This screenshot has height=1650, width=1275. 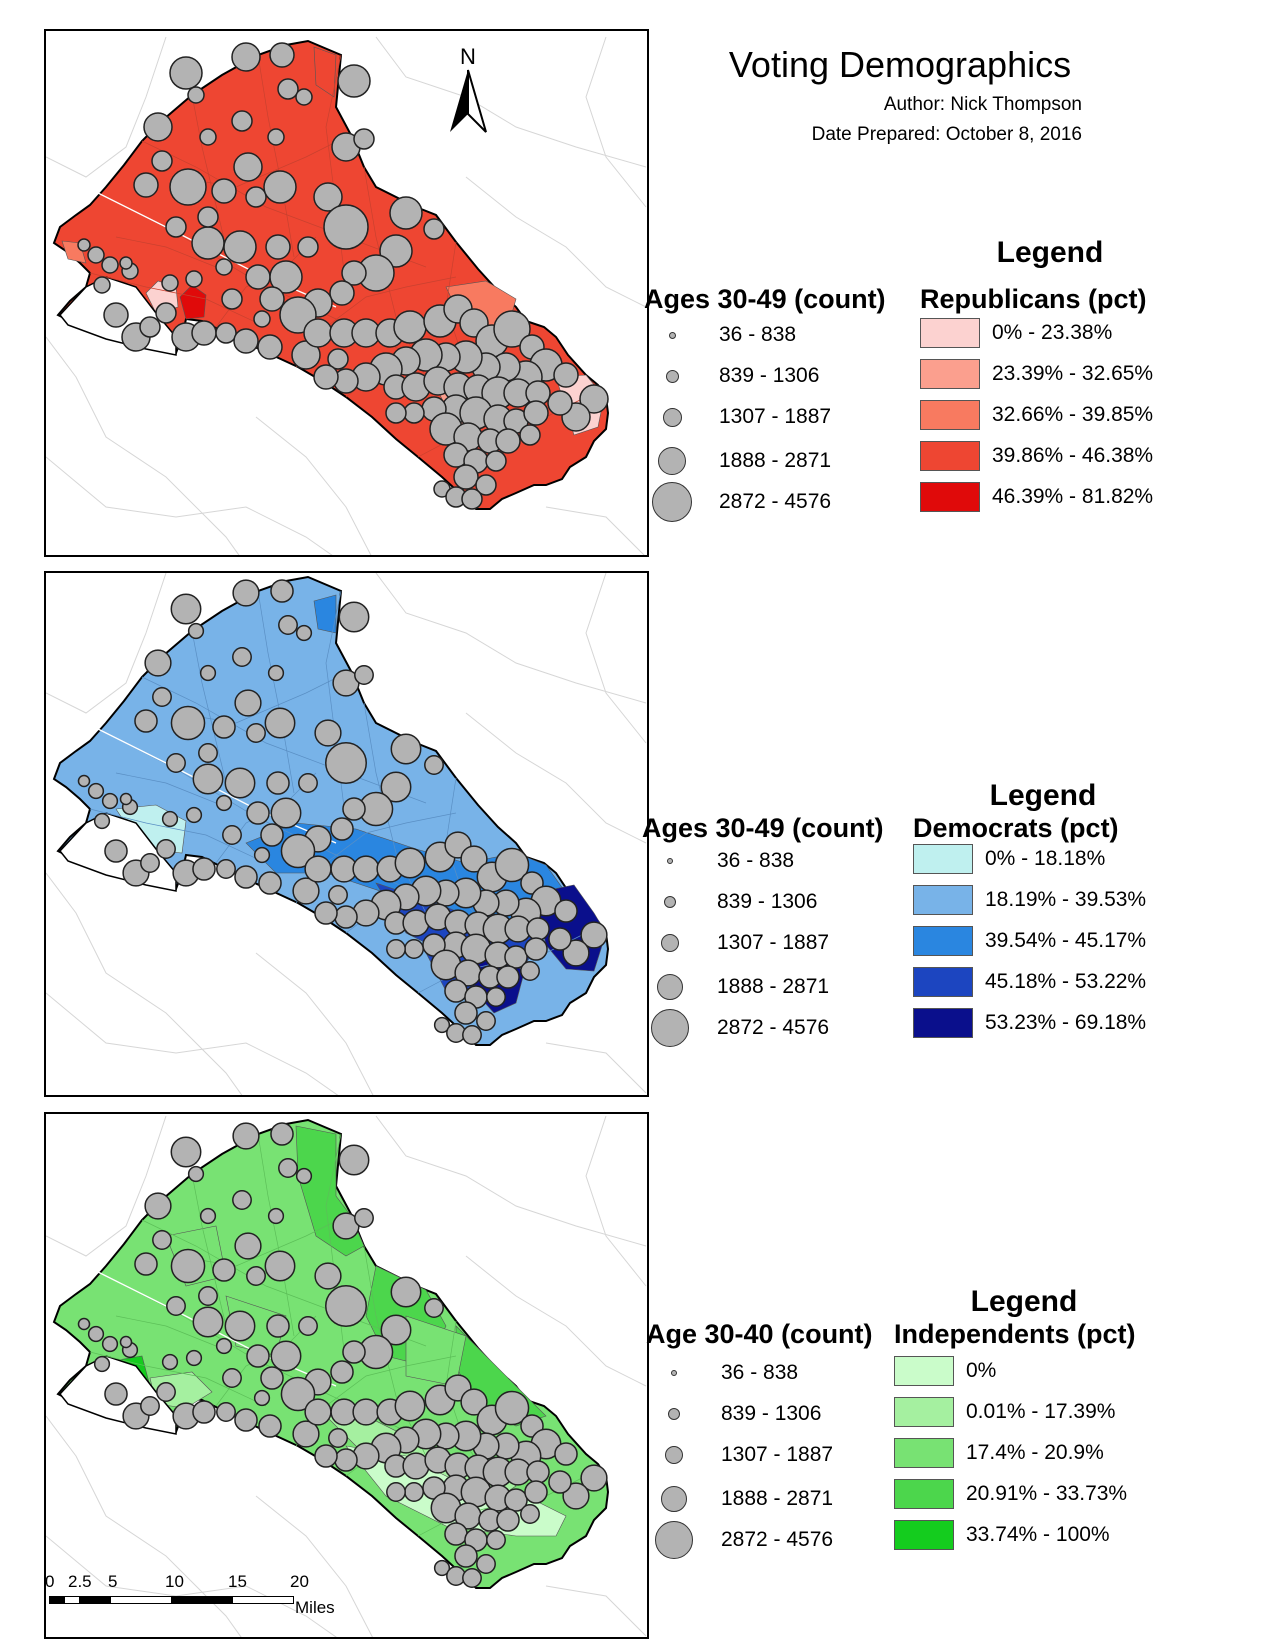 What do you see at coordinates (1015, 1334) in the screenshot?
I see `class-legend-header: Independents (pct)` at bounding box center [1015, 1334].